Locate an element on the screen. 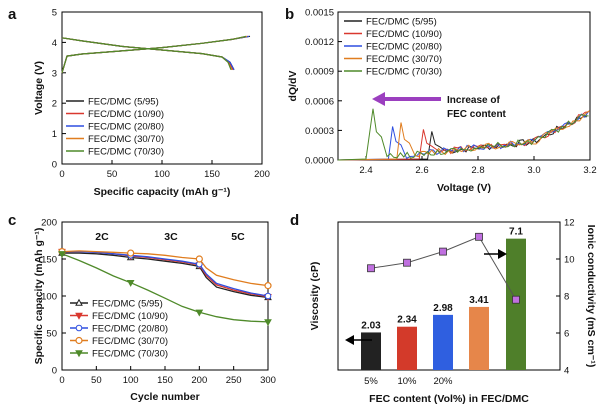 This screenshot has height=413, width=600. b-ytick-label-2: 0.0006 is located at coordinates (319, 101).